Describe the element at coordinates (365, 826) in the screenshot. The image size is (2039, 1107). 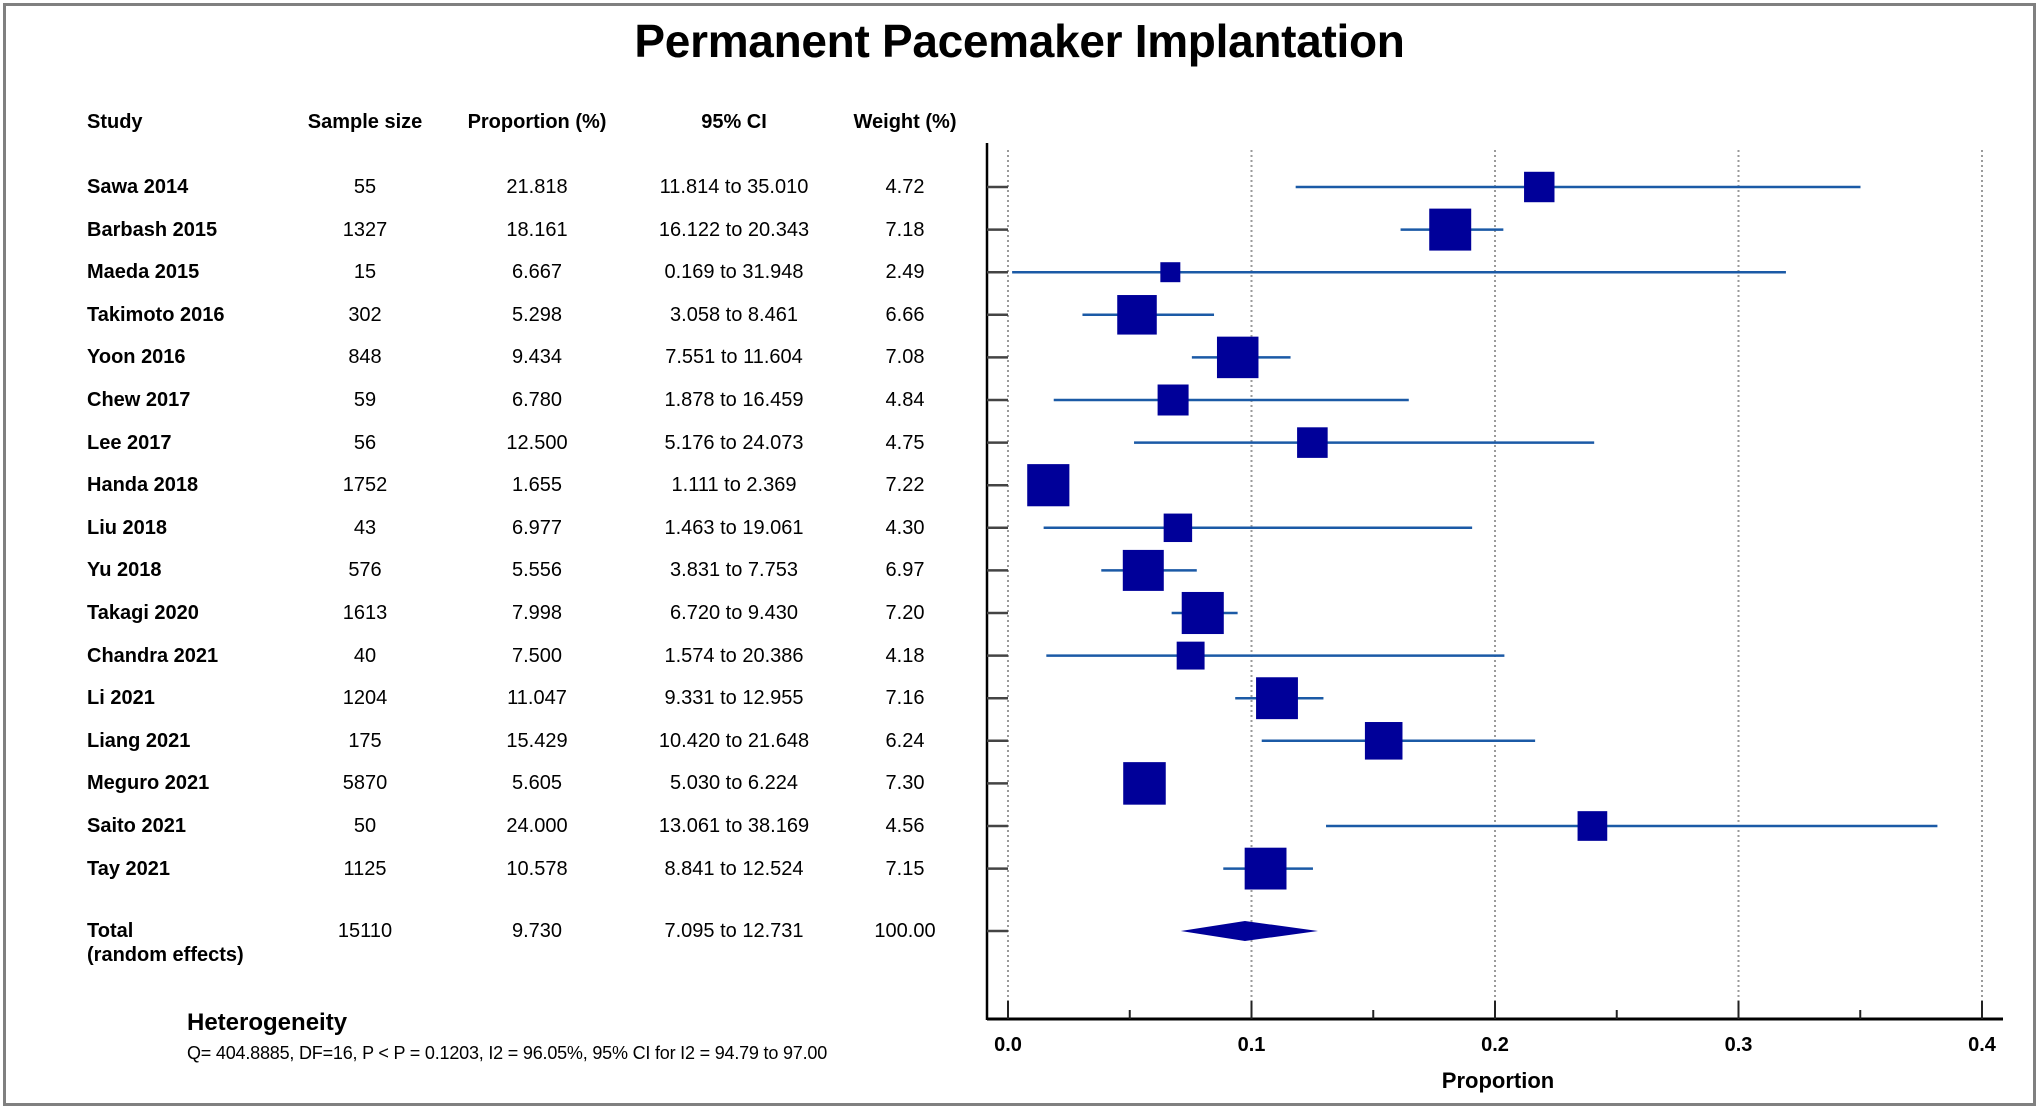
I see `sample-size: 50` at that location.